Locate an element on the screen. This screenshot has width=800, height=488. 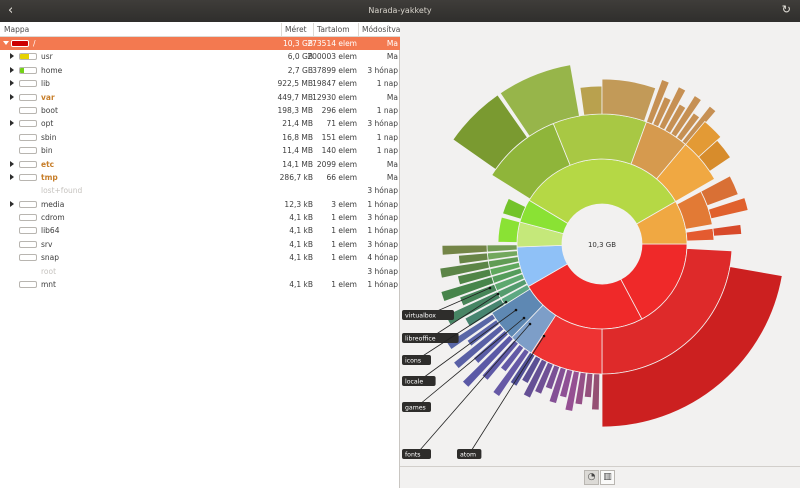
table-row: home 2,7 GB 37899 elem 3 hónap is located at coordinates (200, 70).